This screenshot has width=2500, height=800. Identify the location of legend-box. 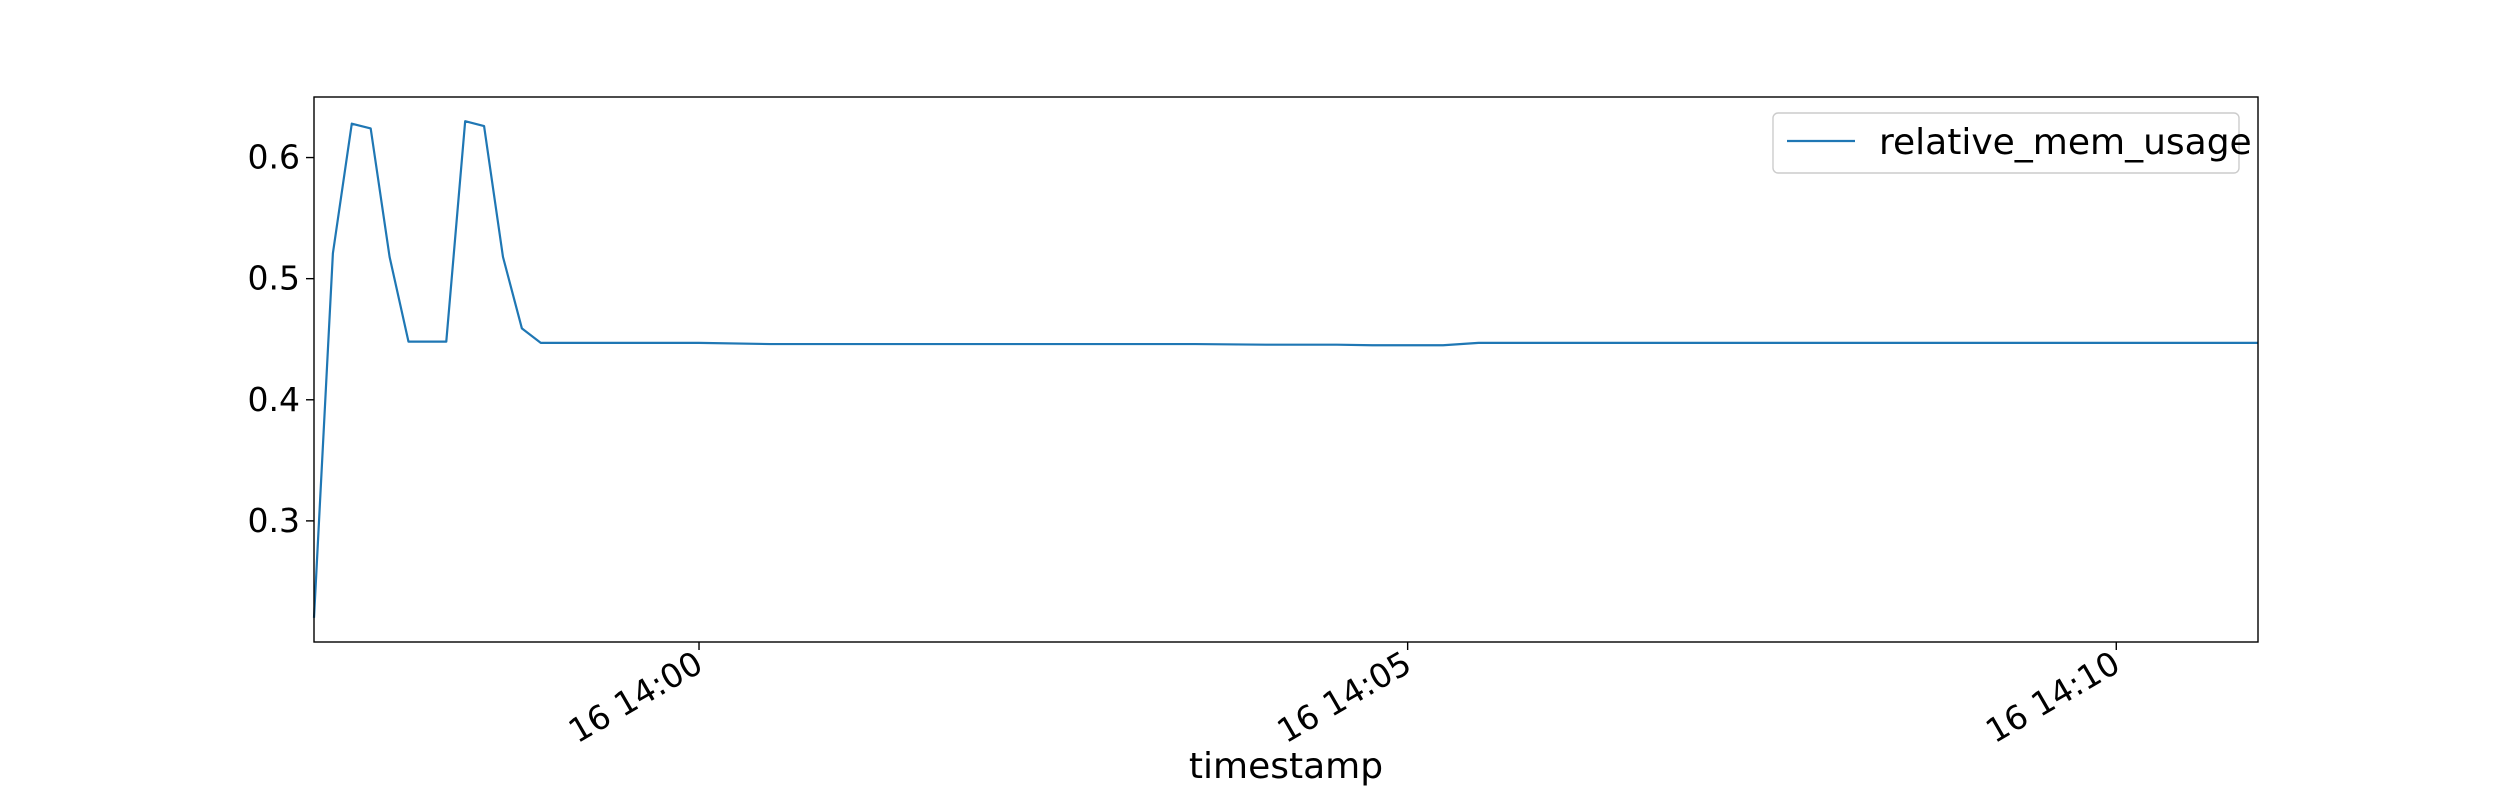
(2006, 143).